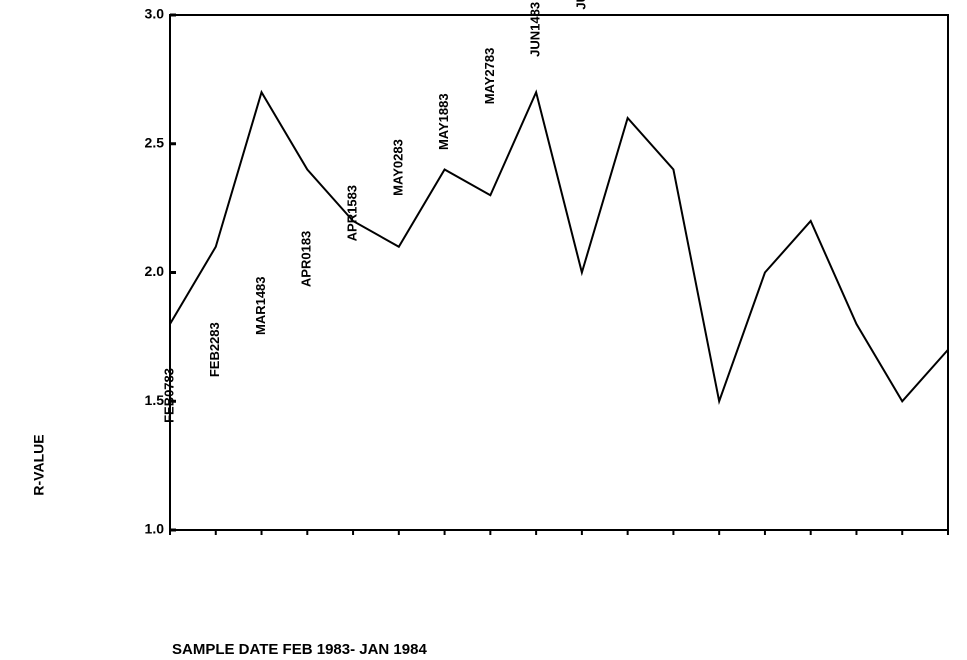 The image size is (967, 660). Describe the element at coordinates (397, 167) in the screenshot. I see `x-tick-label: MAY0283` at that location.